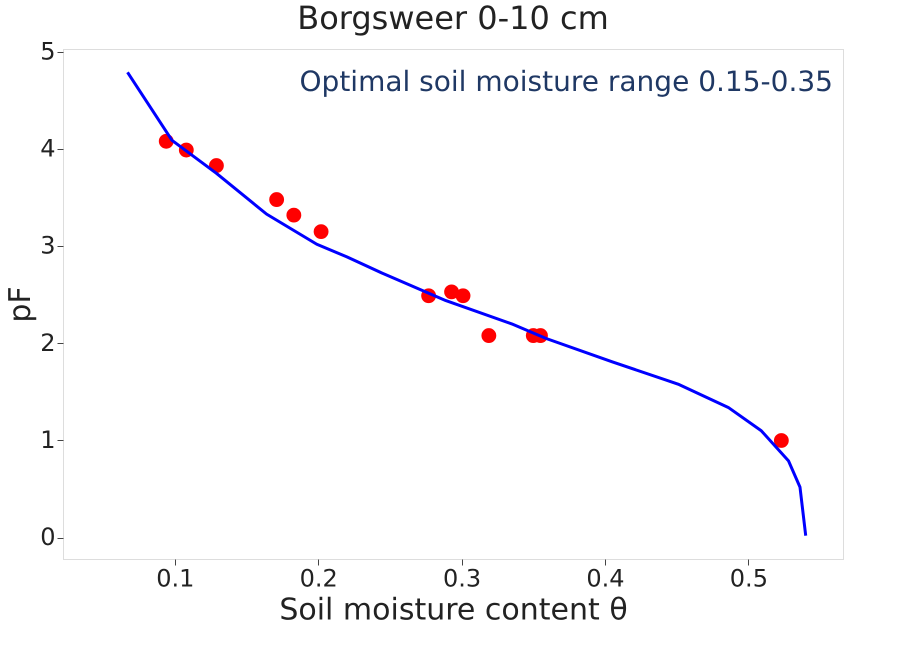  I want to click on chart-title: Borgsweer 0-10 cm, so click(453, 18).